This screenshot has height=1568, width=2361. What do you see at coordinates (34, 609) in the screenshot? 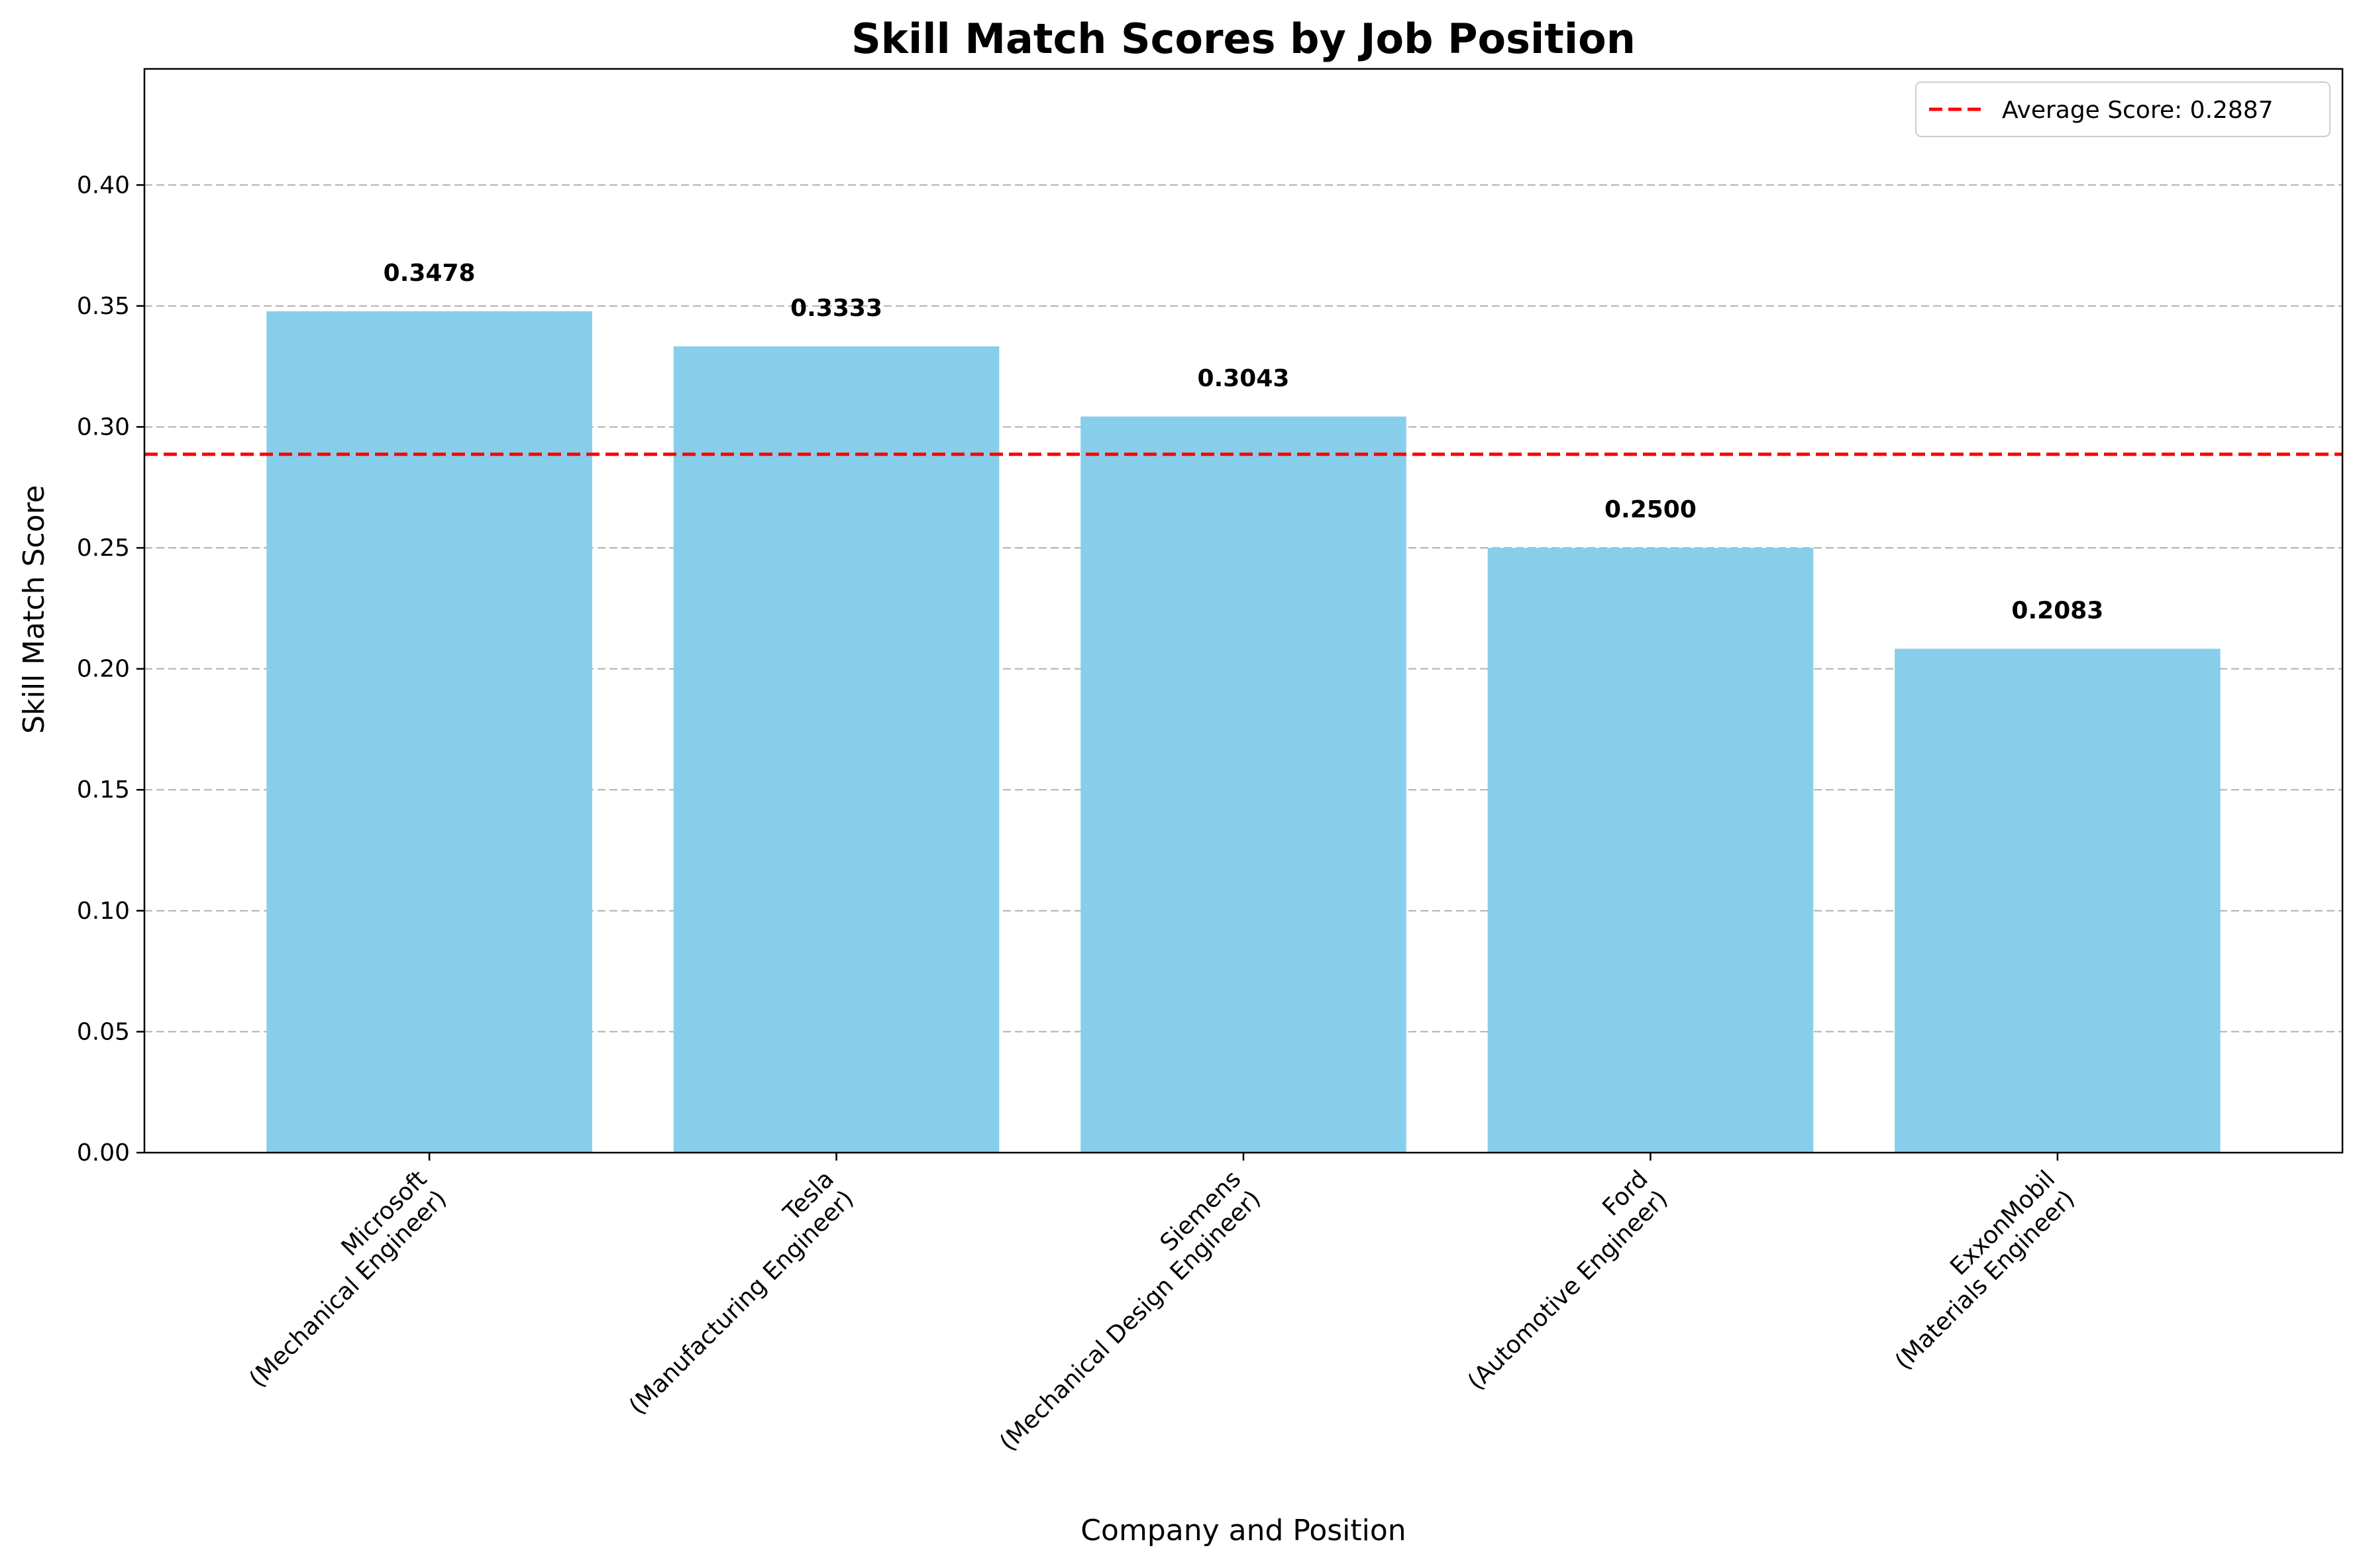
I see `y-axis-label: Skill Match Score` at bounding box center [34, 609].